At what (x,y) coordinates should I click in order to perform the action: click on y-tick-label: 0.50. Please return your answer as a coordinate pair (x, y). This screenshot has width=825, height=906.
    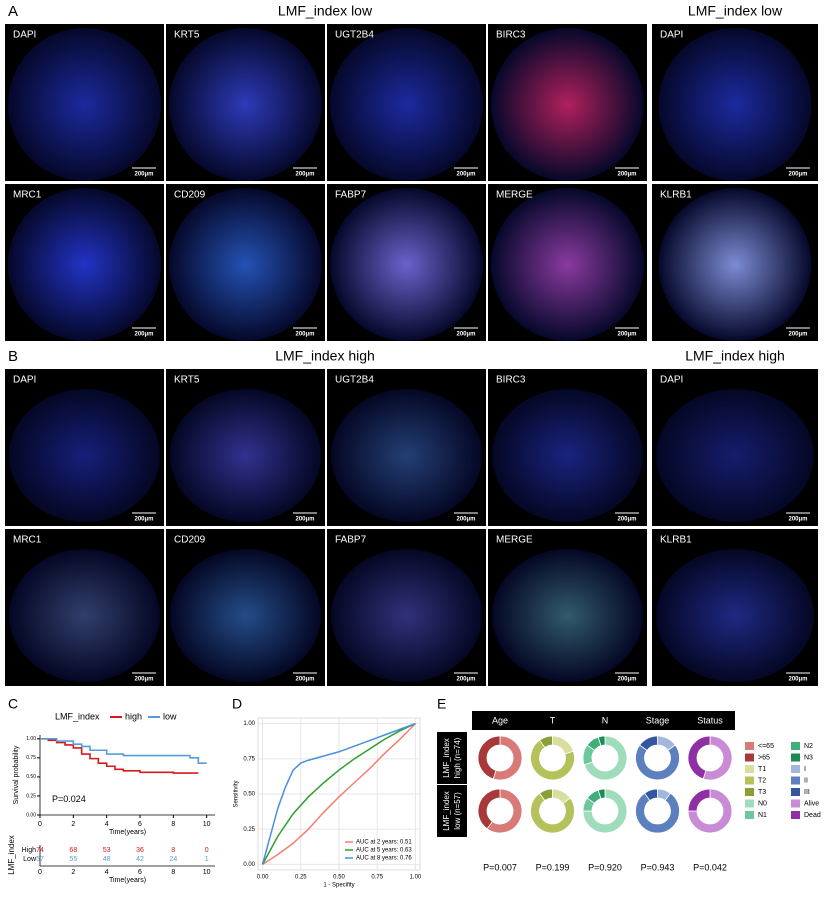
    Looking at the image, I should click on (31, 777).